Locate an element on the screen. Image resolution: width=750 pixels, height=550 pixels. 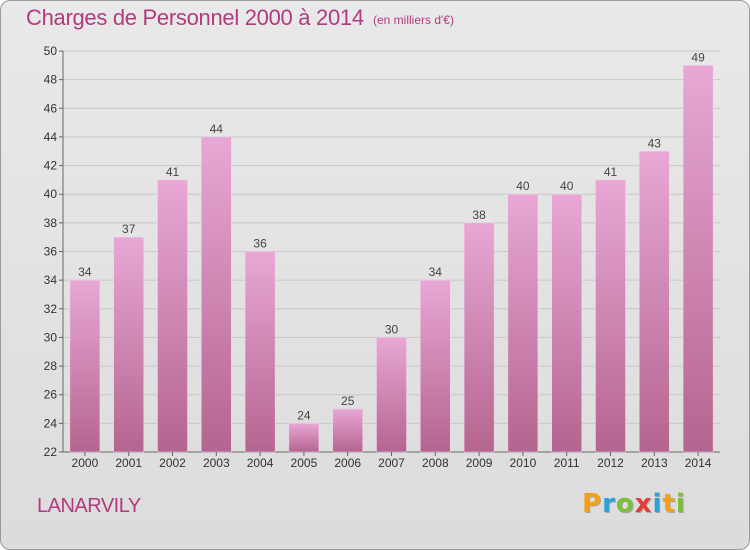
bar-value-label: 37 is located at coordinates (129, 229).